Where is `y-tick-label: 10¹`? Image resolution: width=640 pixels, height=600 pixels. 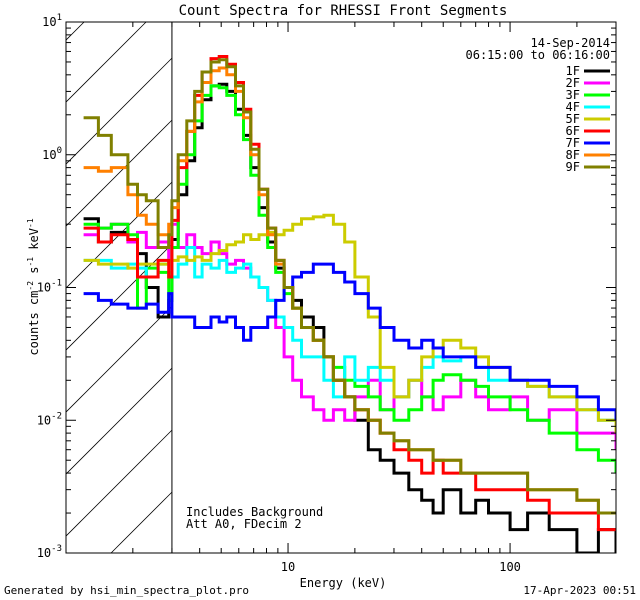 y-tick-label: 10¹ is located at coordinates (52, 21).